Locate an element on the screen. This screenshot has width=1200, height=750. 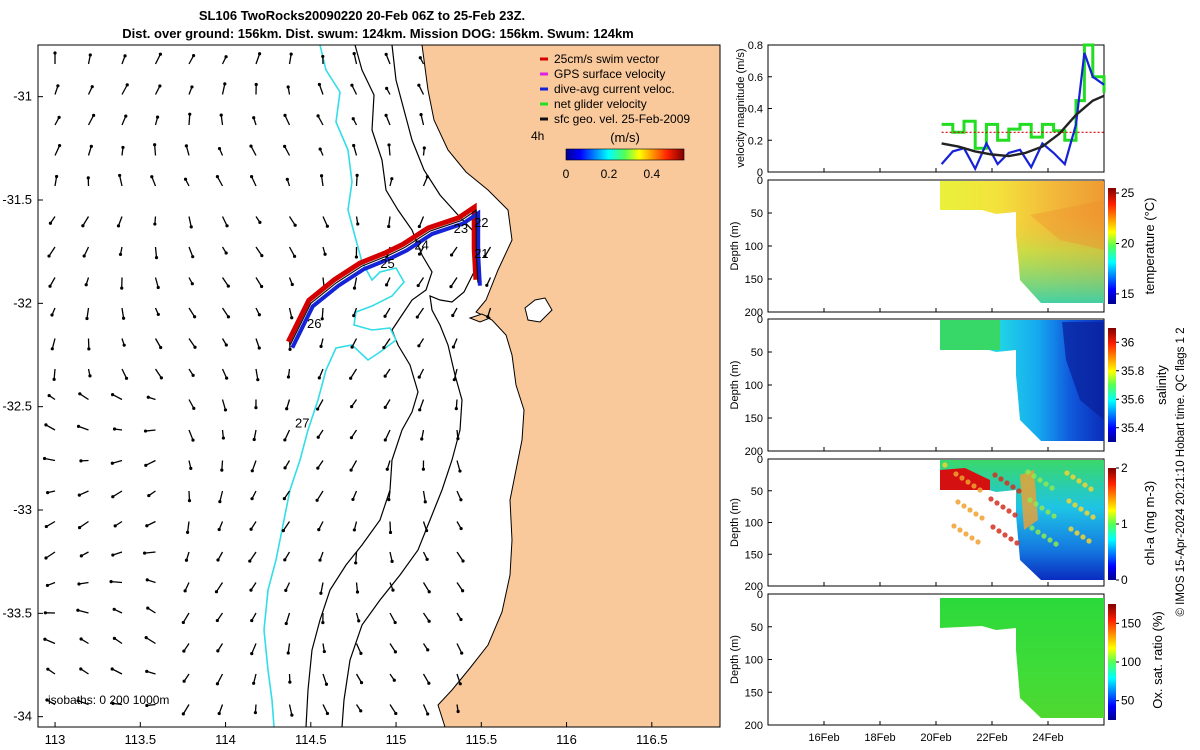
chla-shelf-bloom is located at coordinates (965, 479).